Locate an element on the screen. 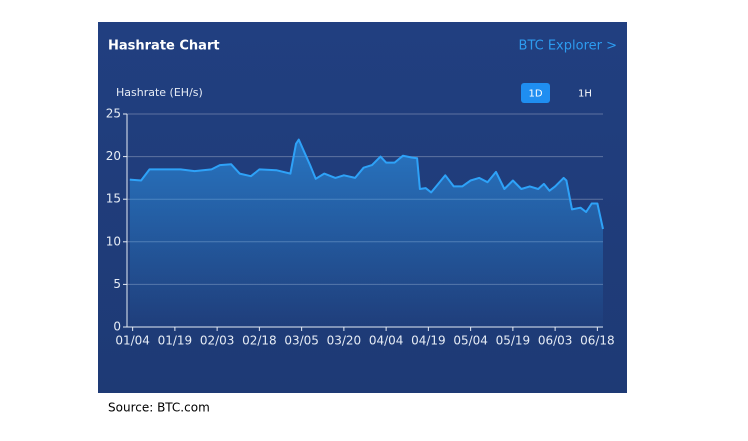 The width and height of the screenshot is (748, 441). y-tick-label: 0 is located at coordinates (117, 327).